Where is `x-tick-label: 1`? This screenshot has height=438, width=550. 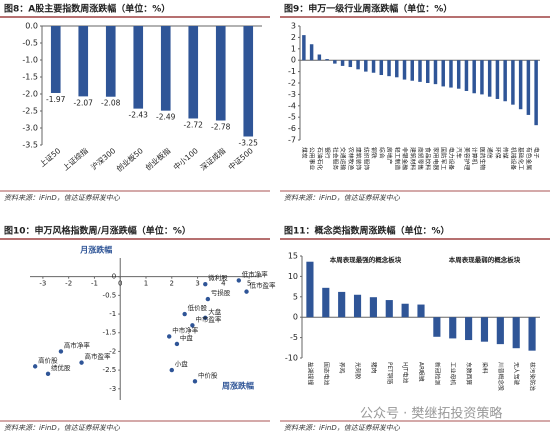 x-tick-label: 1 is located at coordinates (146, 284).